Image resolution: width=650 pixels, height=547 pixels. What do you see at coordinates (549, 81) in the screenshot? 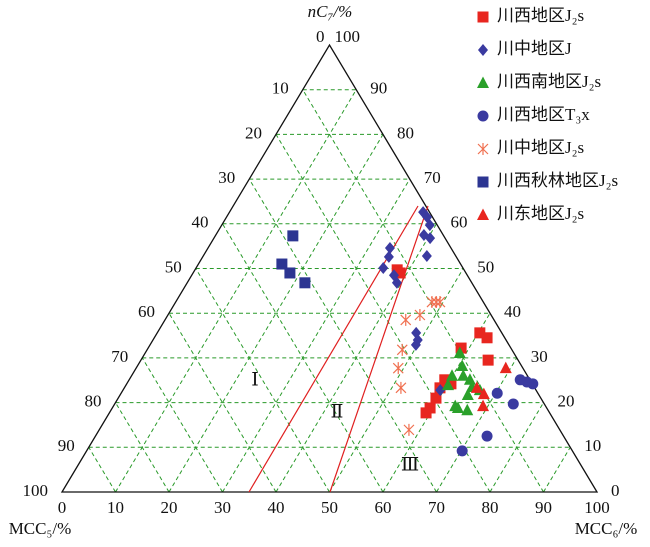
I see `legend-label: 川西南地区J₂s` at bounding box center [549, 81].